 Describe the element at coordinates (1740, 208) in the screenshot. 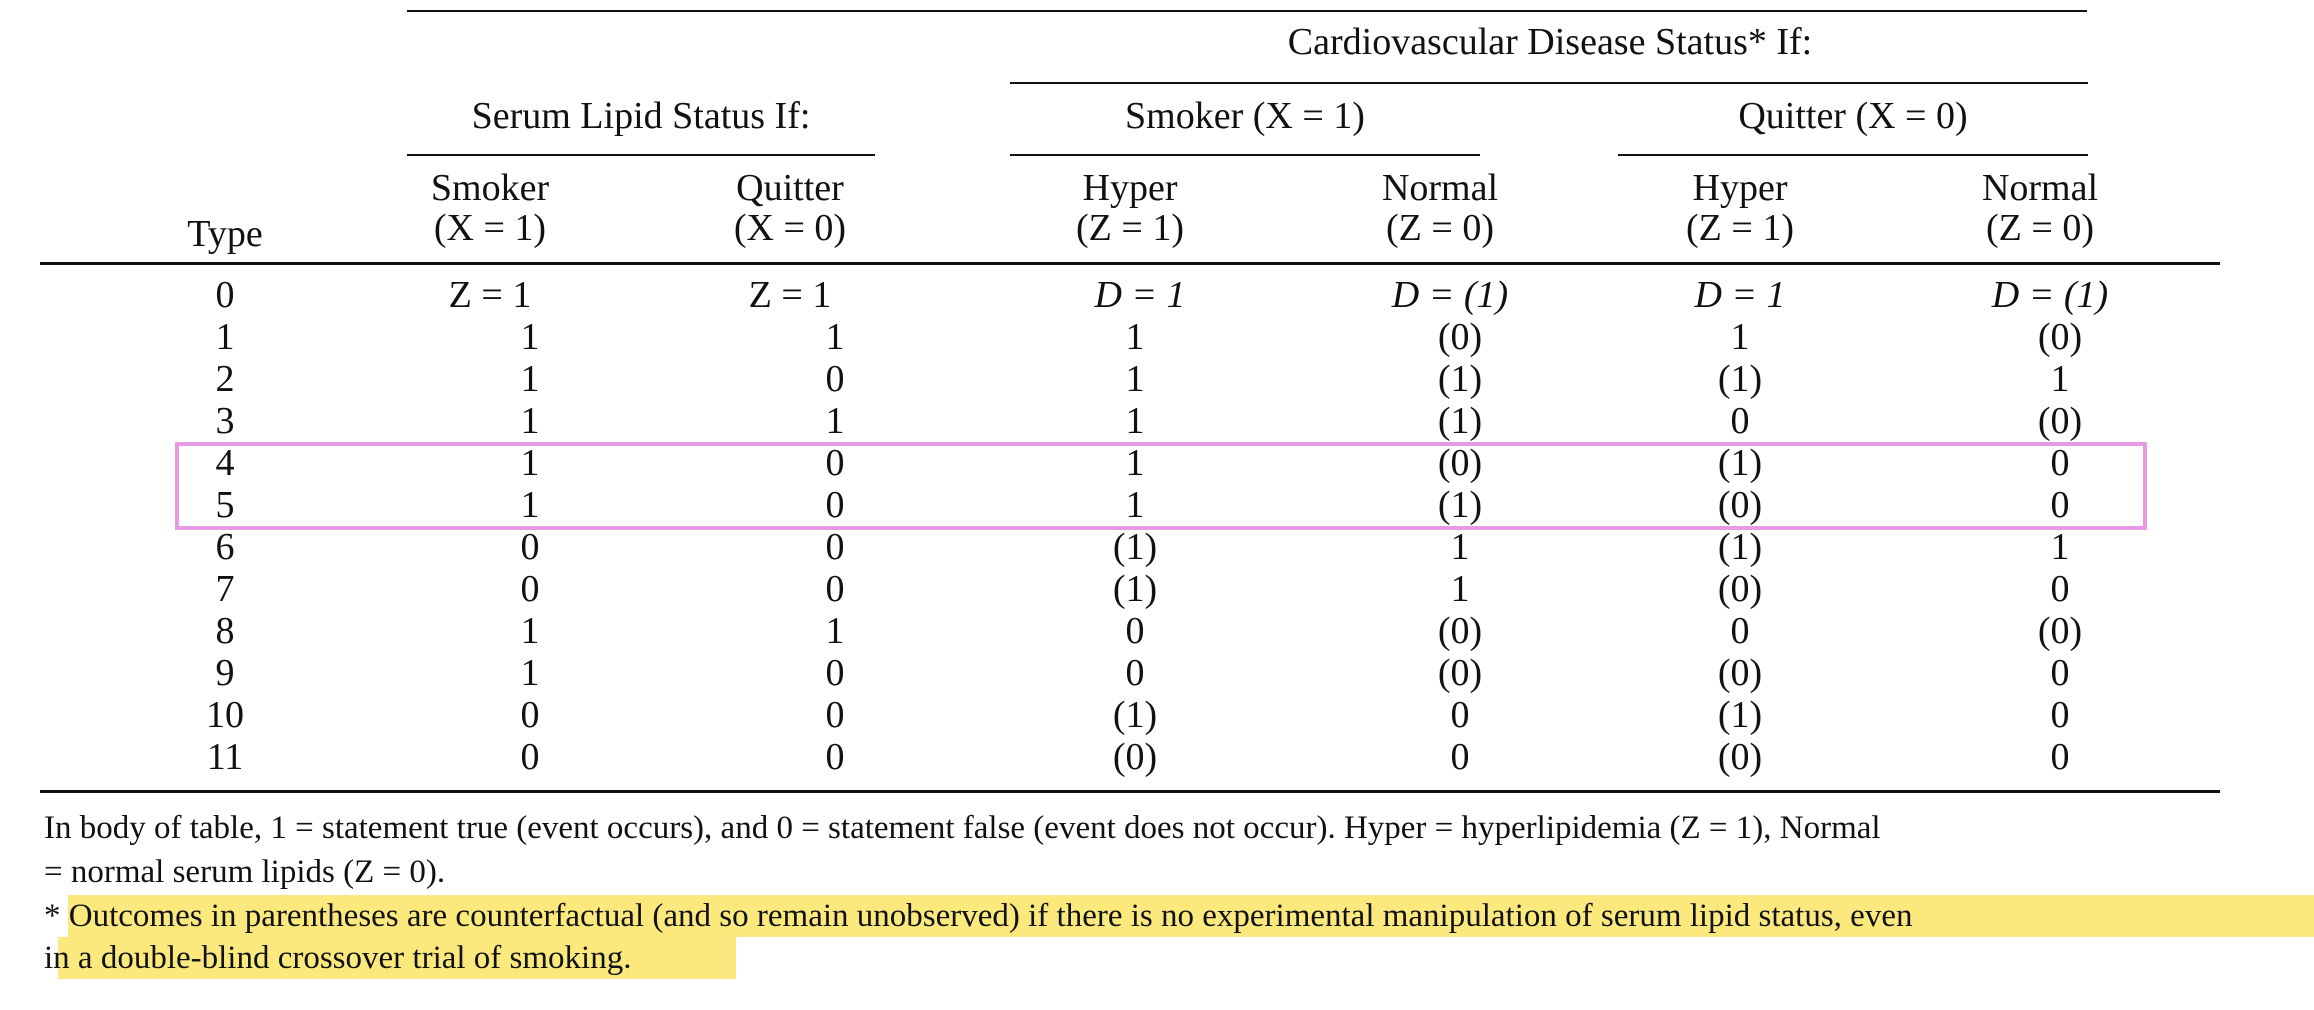

I see `subheader-quitter-hyper: Hyper (Z = 1)` at that location.